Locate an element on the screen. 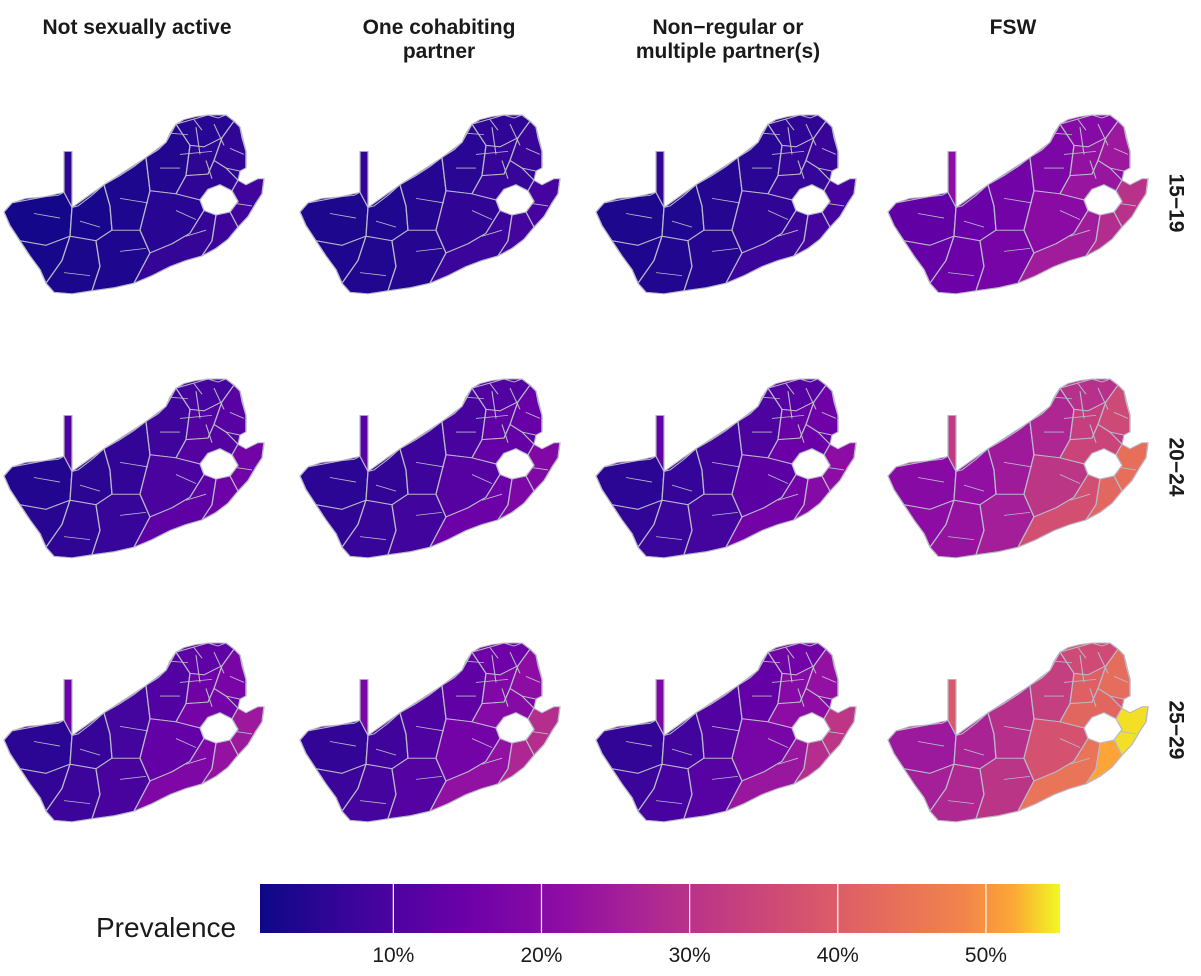  map-panel-r1-c2 is located at coordinates (436, 187).